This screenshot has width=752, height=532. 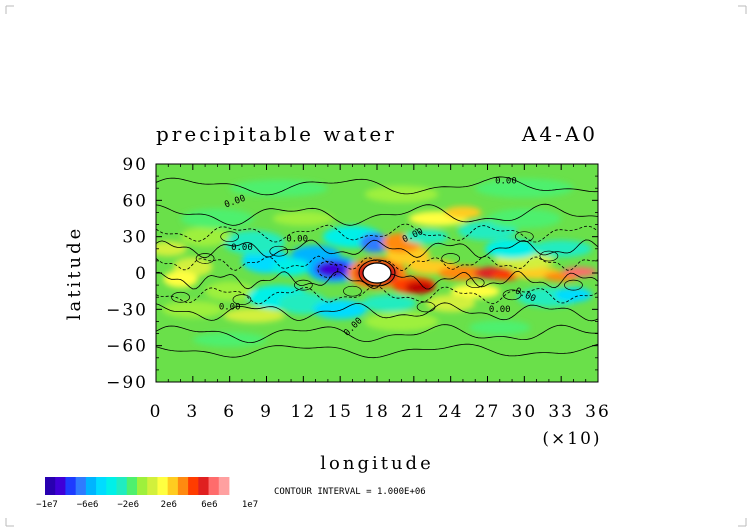 What do you see at coordinates (250, 505) in the screenshot?
I see `colorbar-tick-label: 1e7` at bounding box center [250, 505].